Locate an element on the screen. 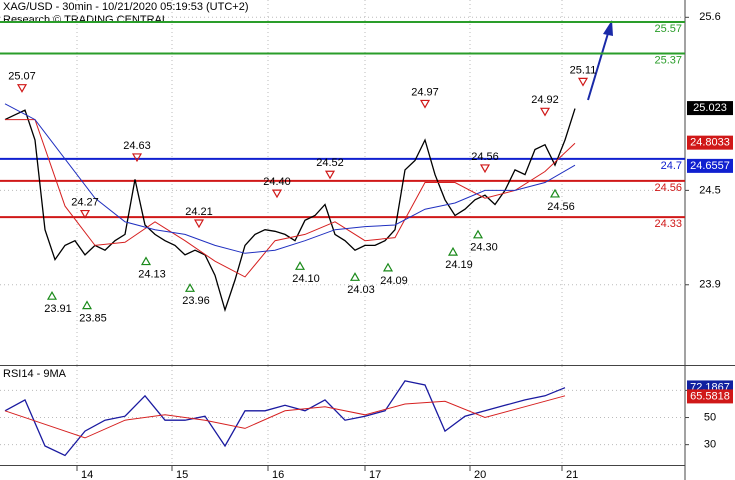  level-label: 25.57 is located at coordinates (668, 29).